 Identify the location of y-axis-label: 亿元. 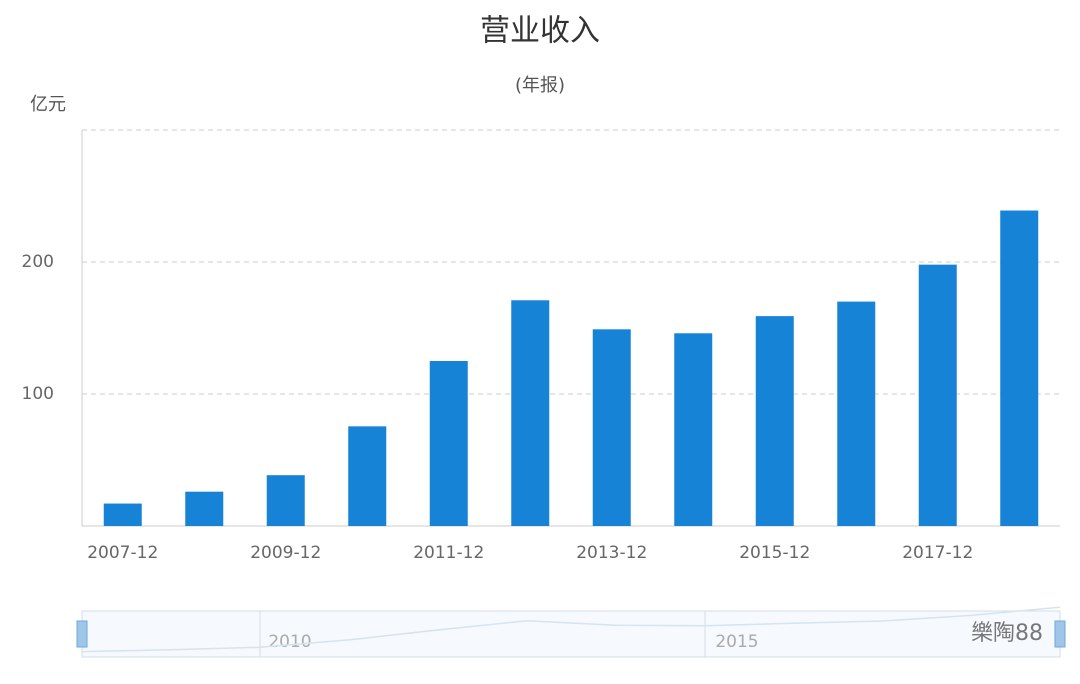
(48, 104).